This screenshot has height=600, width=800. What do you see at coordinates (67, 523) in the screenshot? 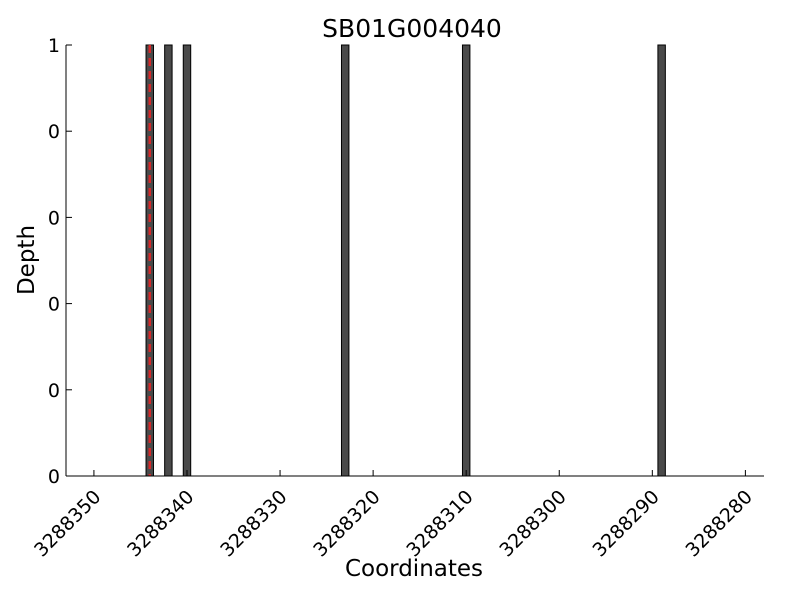
I see `x-tick-label: 3288350` at bounding box center [67, 523].